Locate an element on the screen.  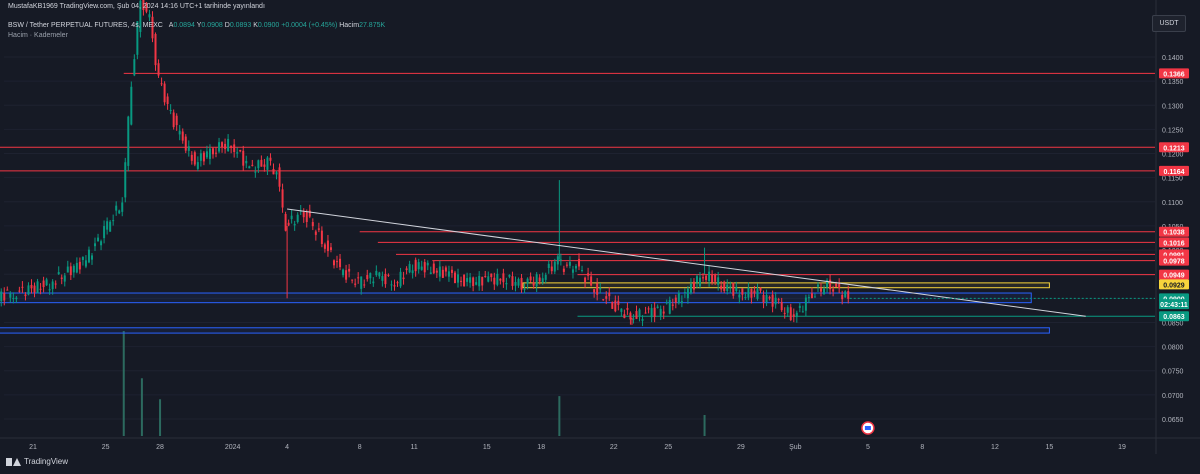
price-level-tag-text: 0.0949 is located at coordinates (1174, 276).